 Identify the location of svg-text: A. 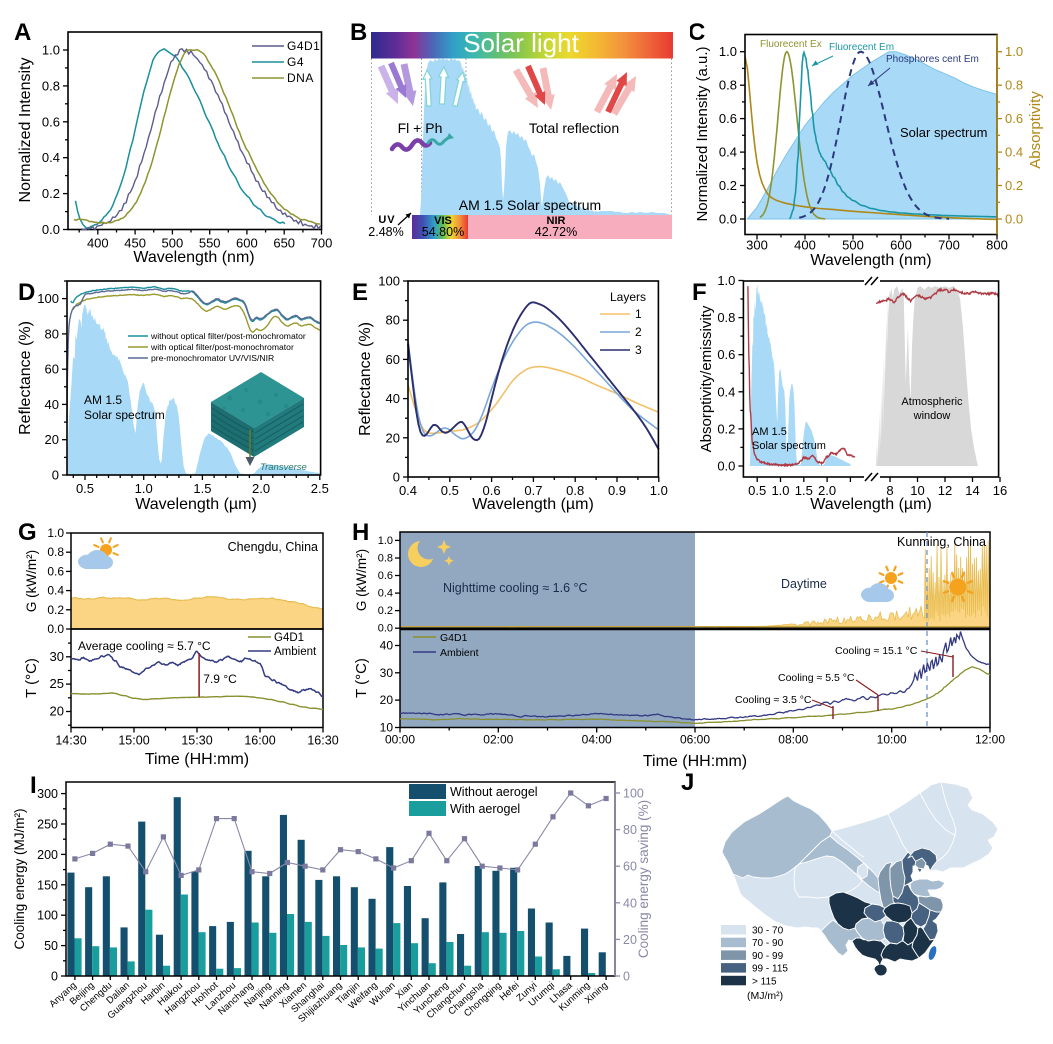
(22, 32).